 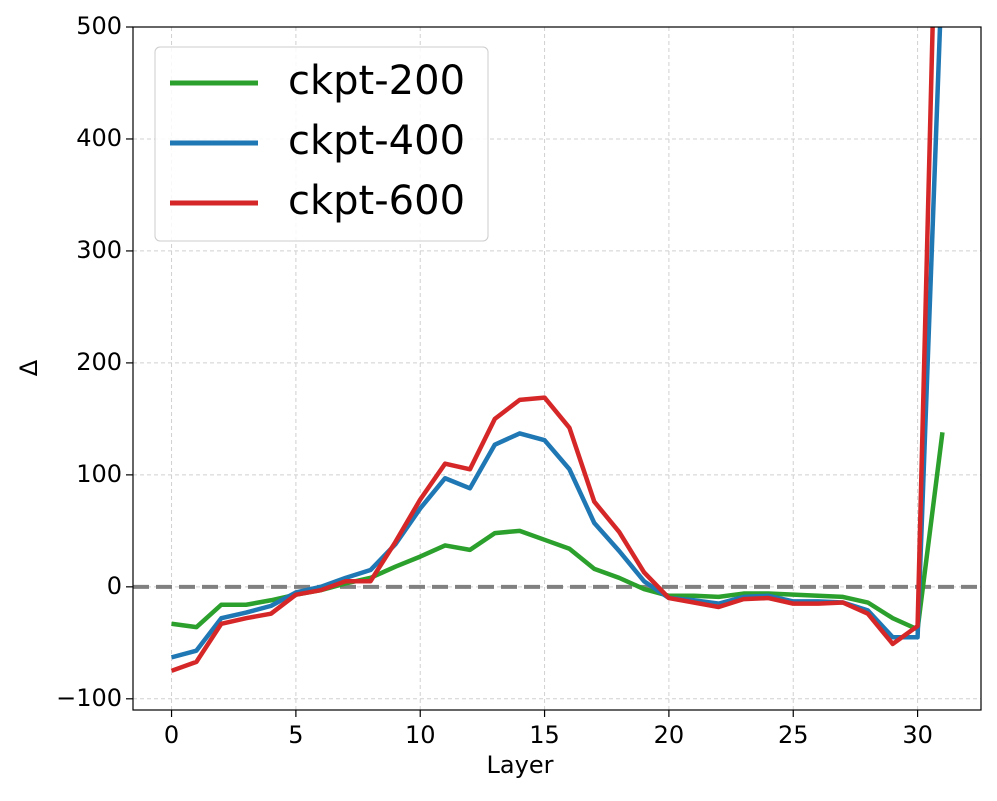 What do you see at coordinates (793, 735) in the screenshot?
I see `x-tick-label: 25` at bounding box center [793, 735].